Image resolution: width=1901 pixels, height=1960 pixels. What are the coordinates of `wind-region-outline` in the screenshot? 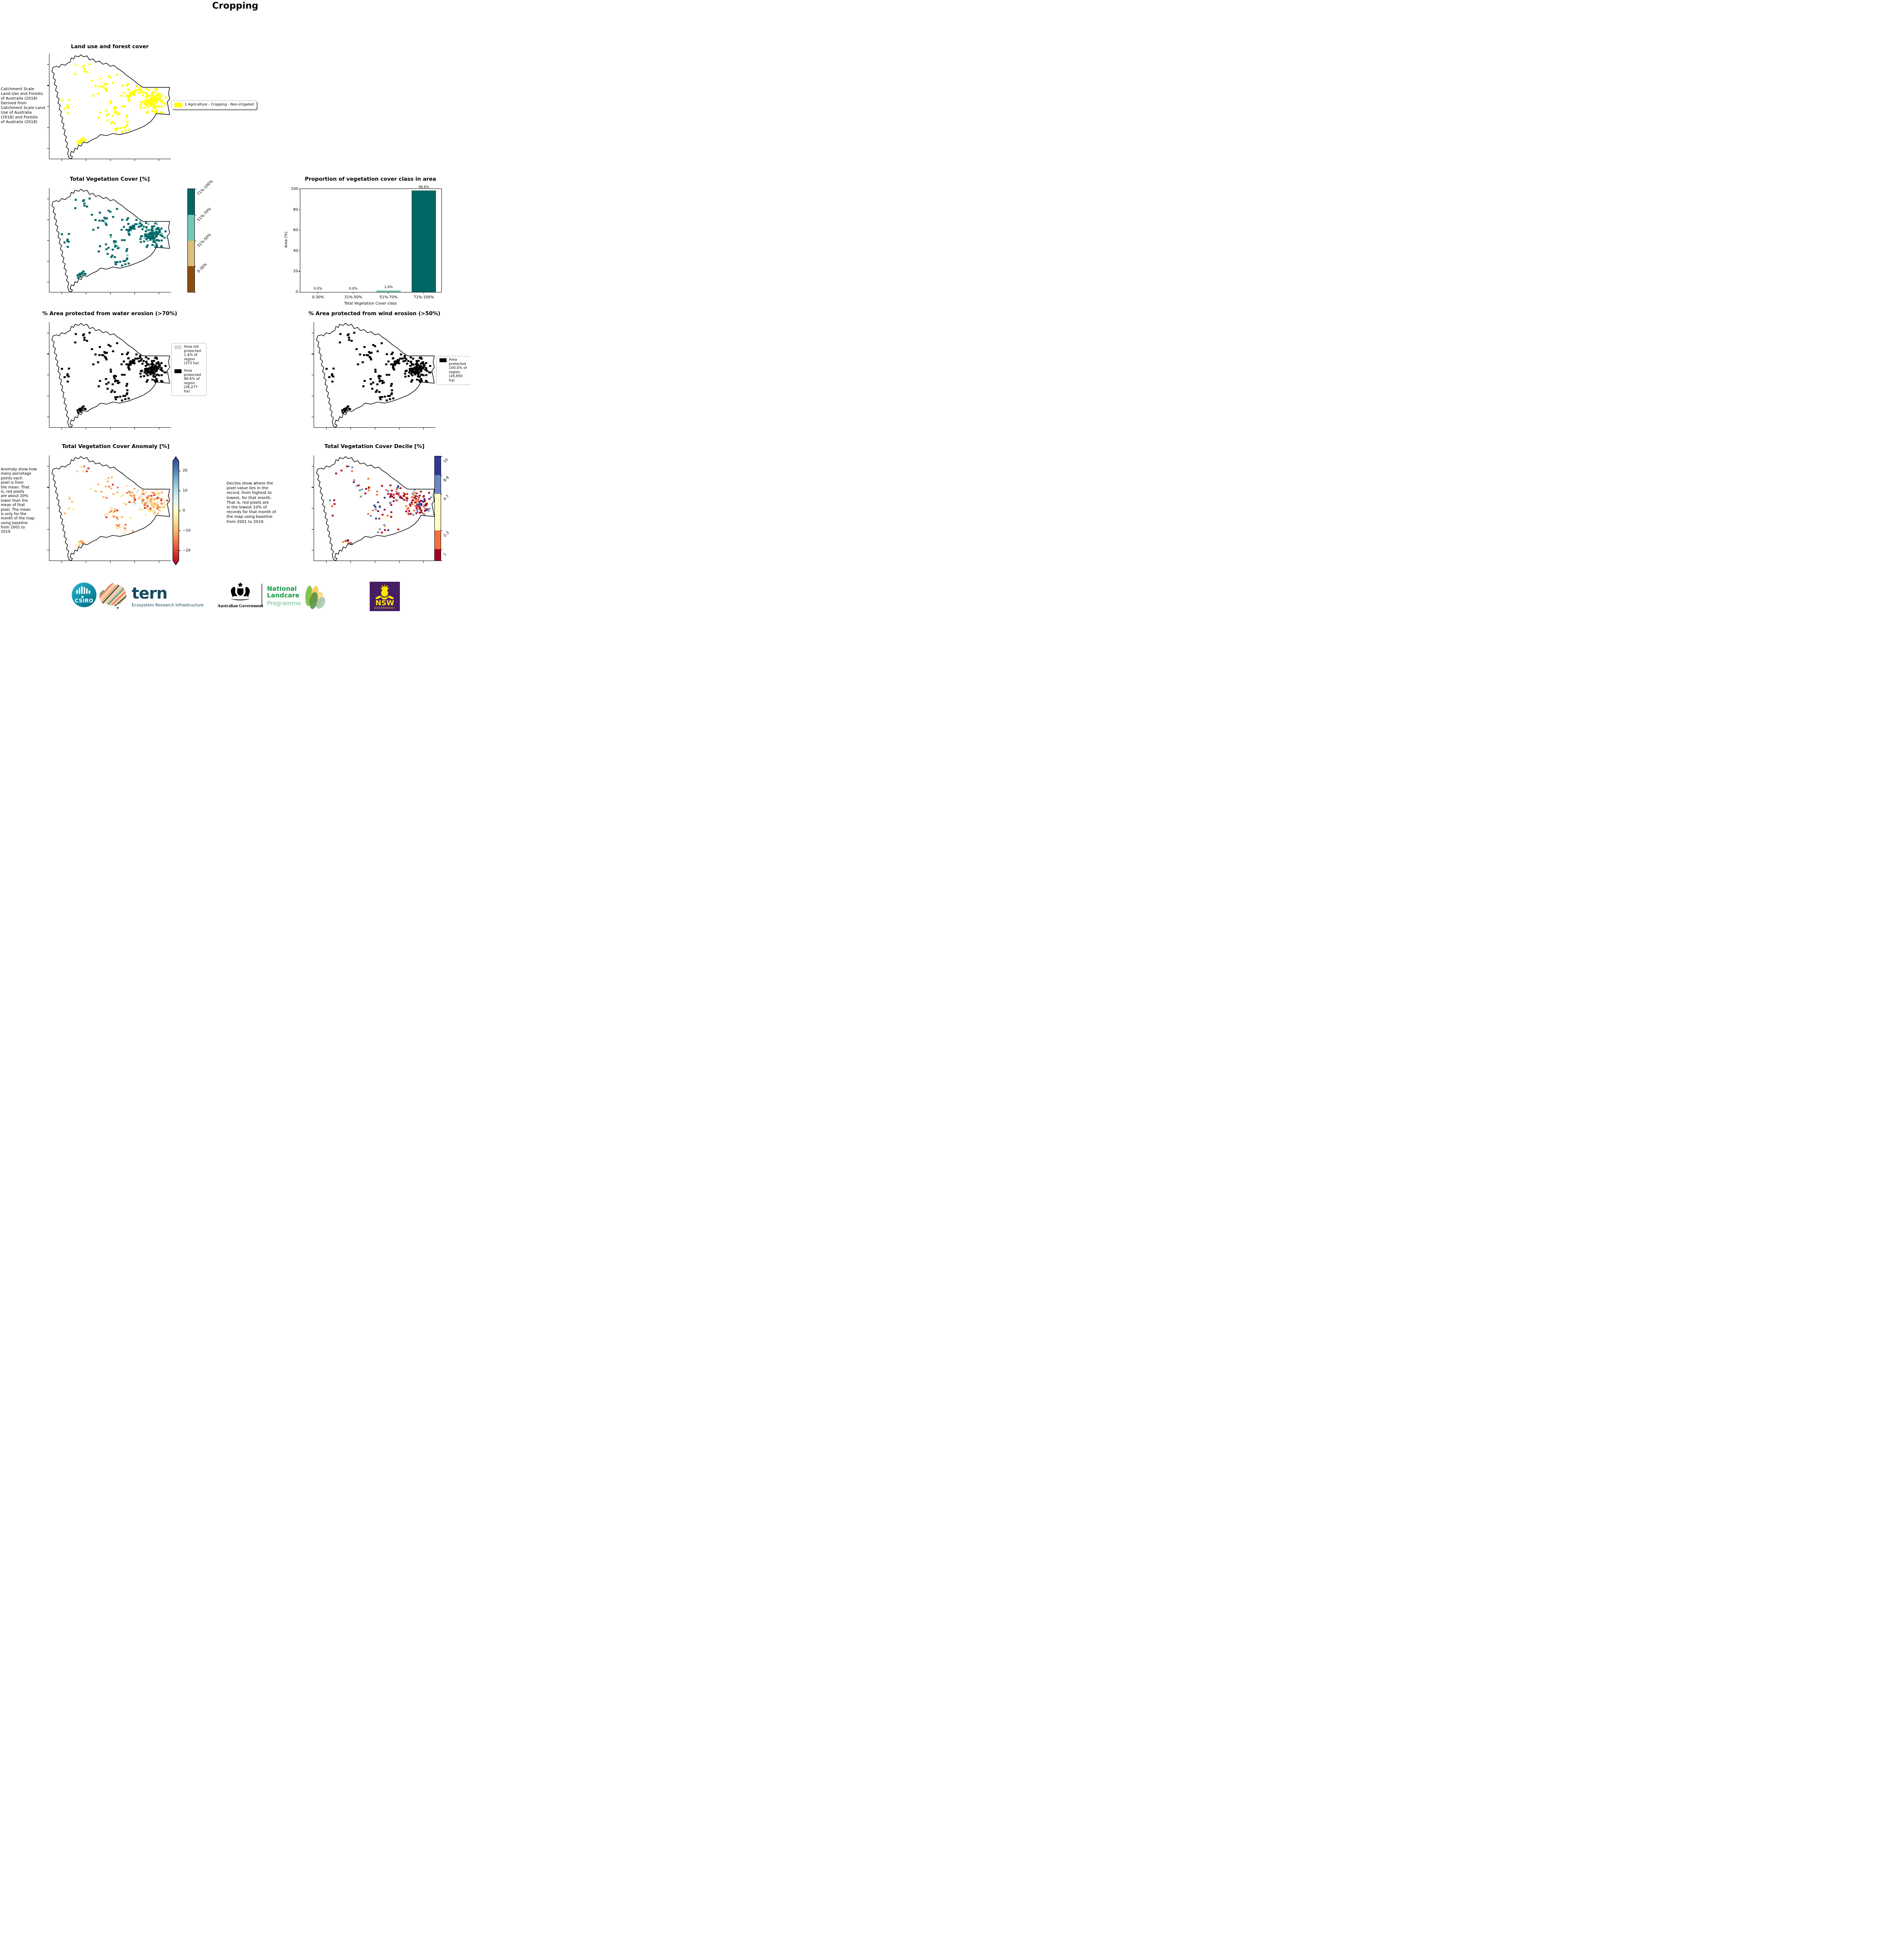 It's located at (375, 375).